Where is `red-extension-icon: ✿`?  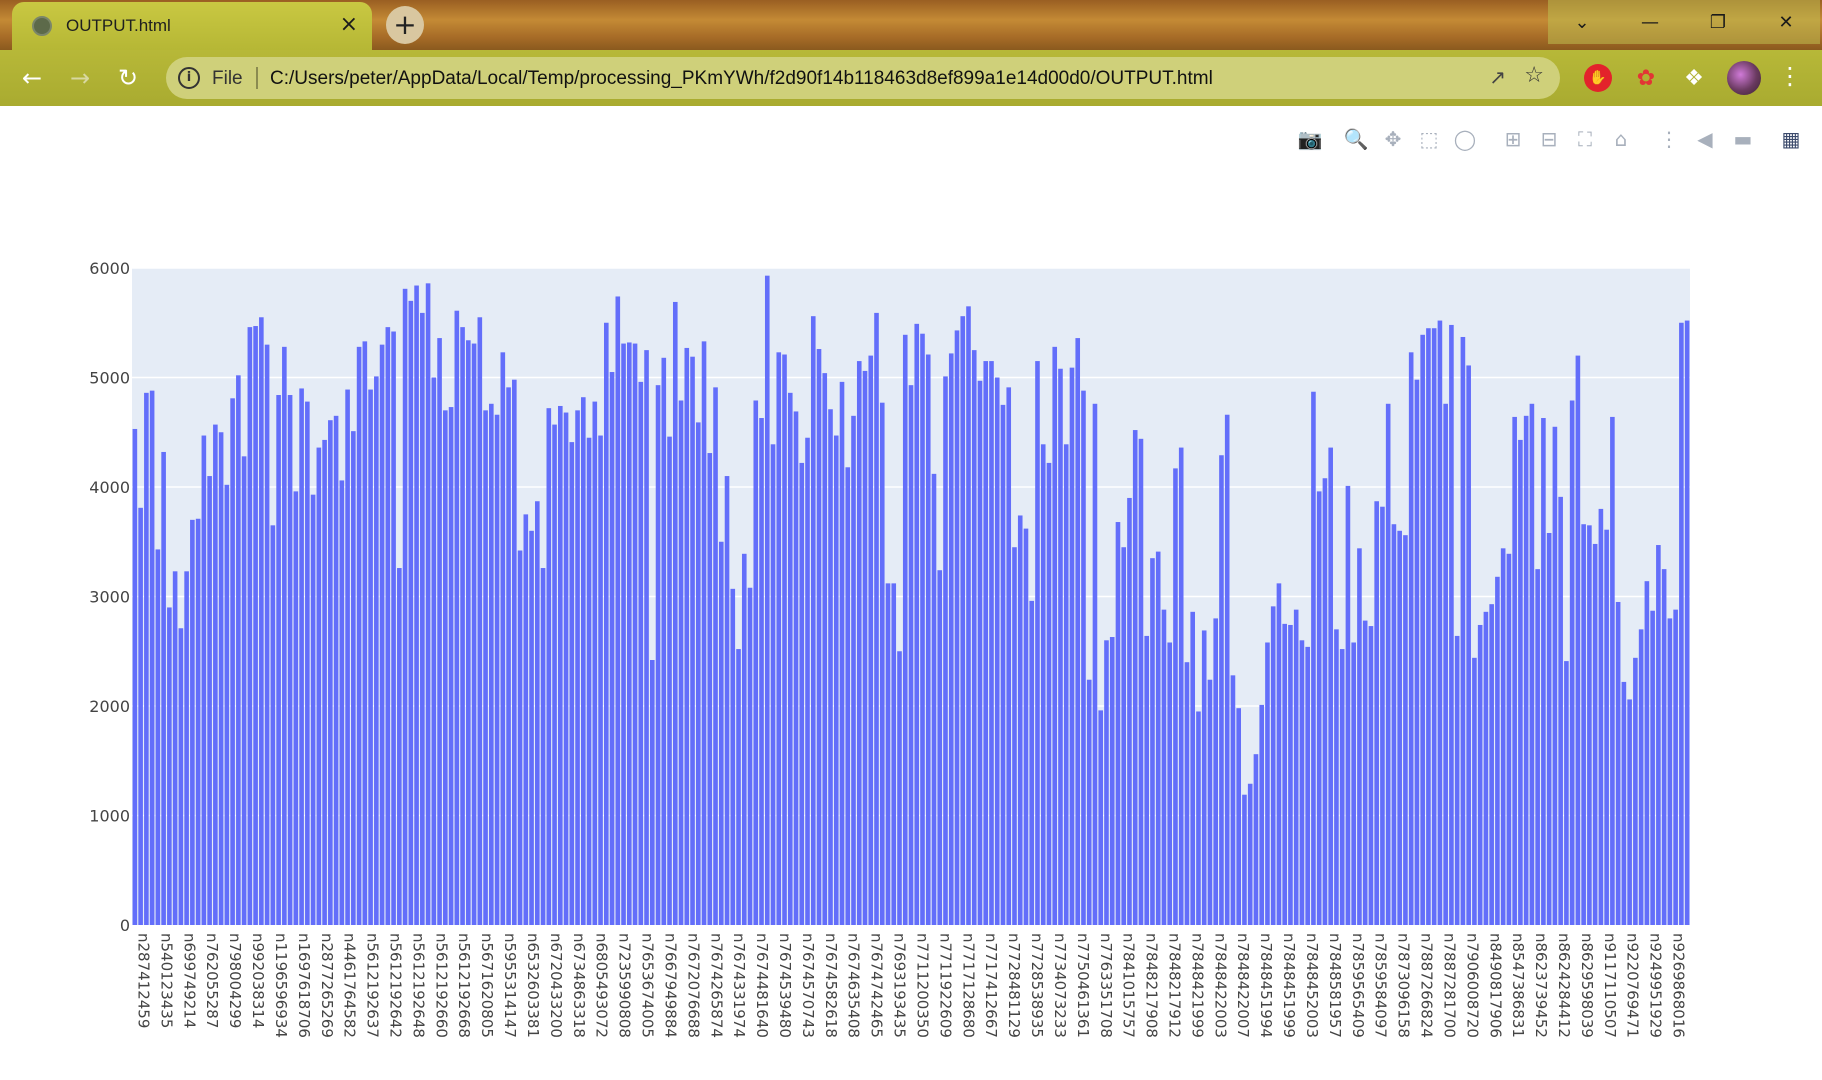
red-extension-icon: ✿ is located at coordinates (1646, 78).